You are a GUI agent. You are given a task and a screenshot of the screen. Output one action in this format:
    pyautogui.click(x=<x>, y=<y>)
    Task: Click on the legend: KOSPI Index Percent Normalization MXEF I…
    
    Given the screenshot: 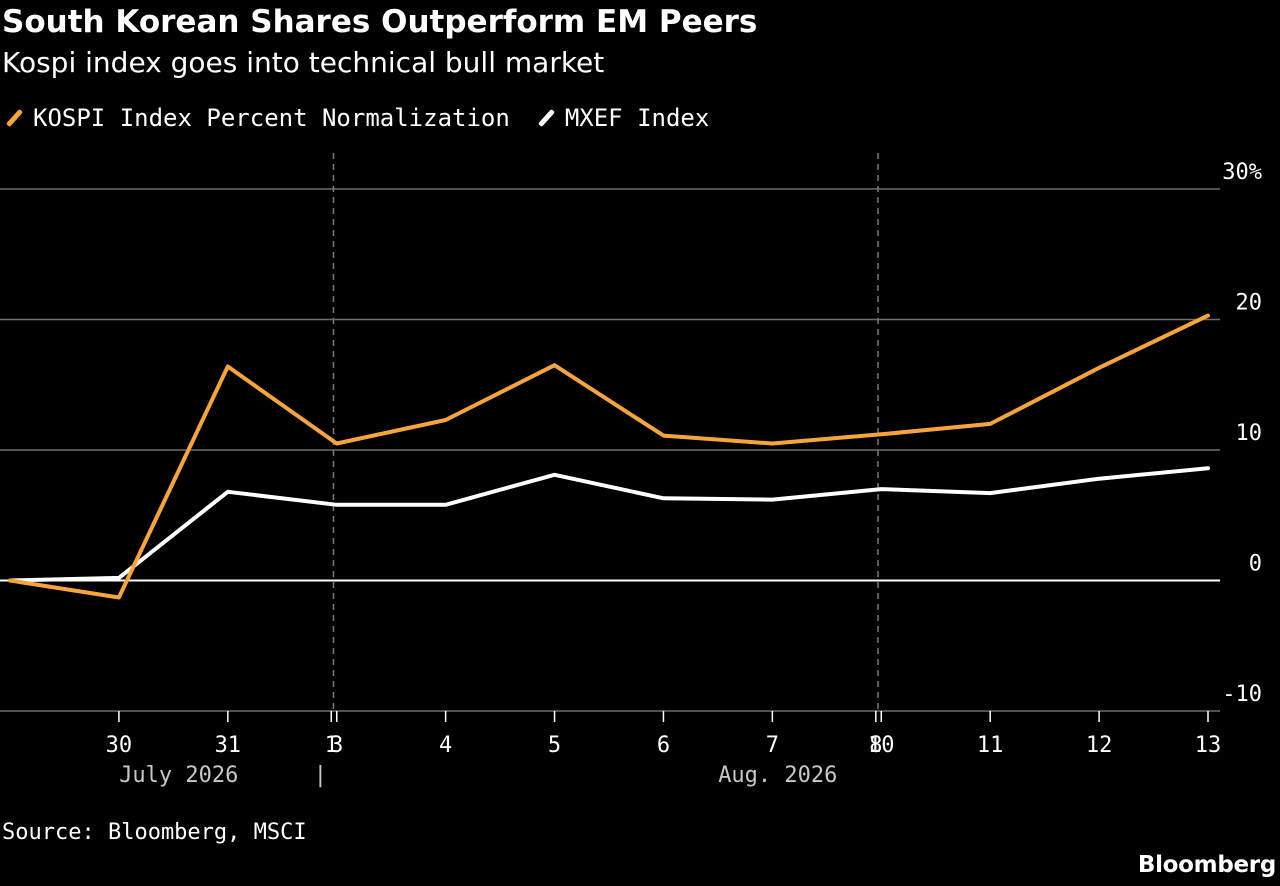 What is the action you would take?
    pyautogui.click(x=369, y=118)
    